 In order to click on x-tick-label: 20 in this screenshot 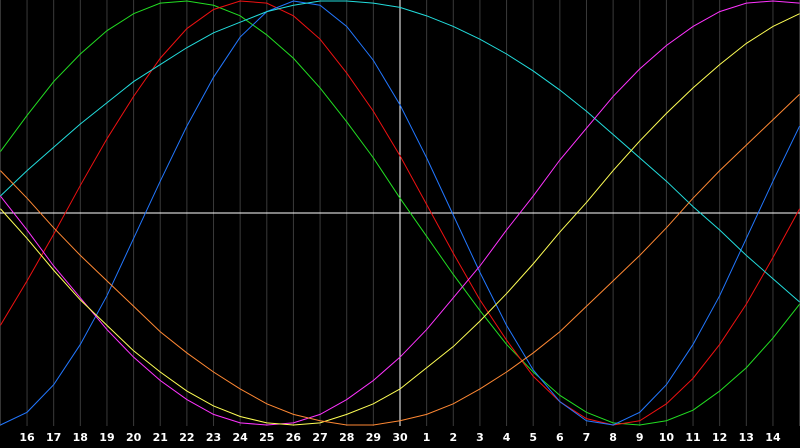, I will do `click(134, 437)`.